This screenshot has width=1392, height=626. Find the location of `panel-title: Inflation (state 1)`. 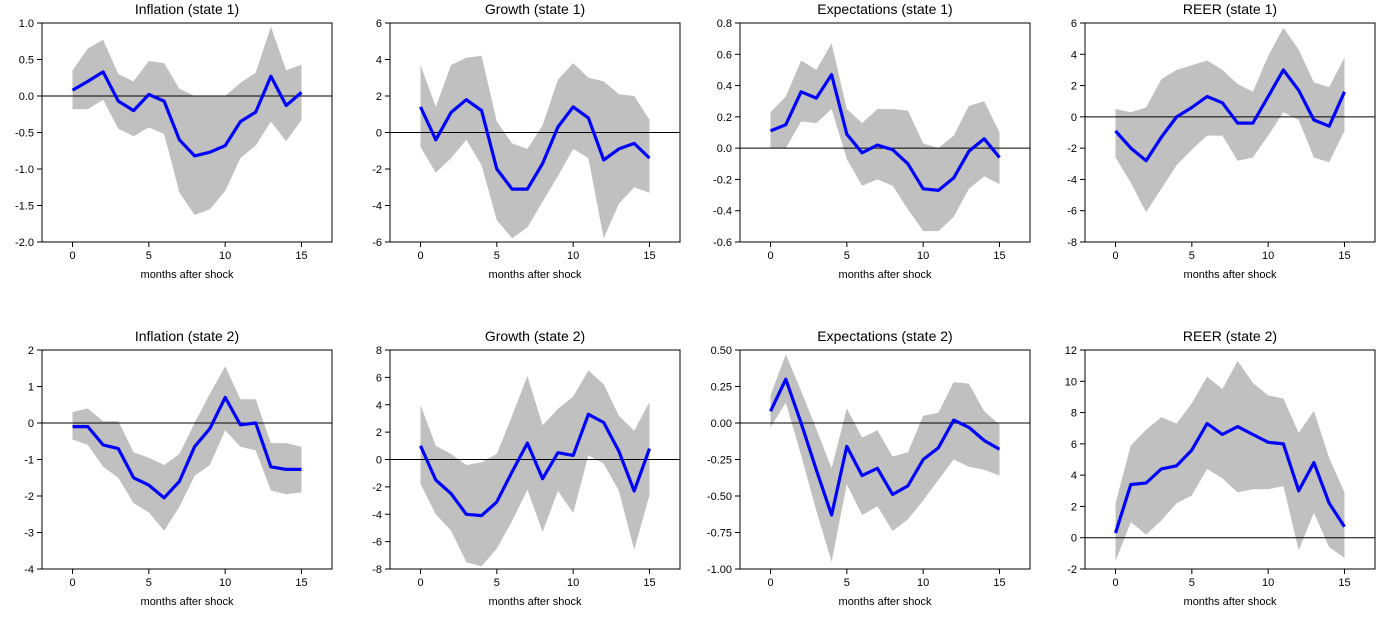

panel-title: Inflation (state 1) is located at coordinates (187, 9).